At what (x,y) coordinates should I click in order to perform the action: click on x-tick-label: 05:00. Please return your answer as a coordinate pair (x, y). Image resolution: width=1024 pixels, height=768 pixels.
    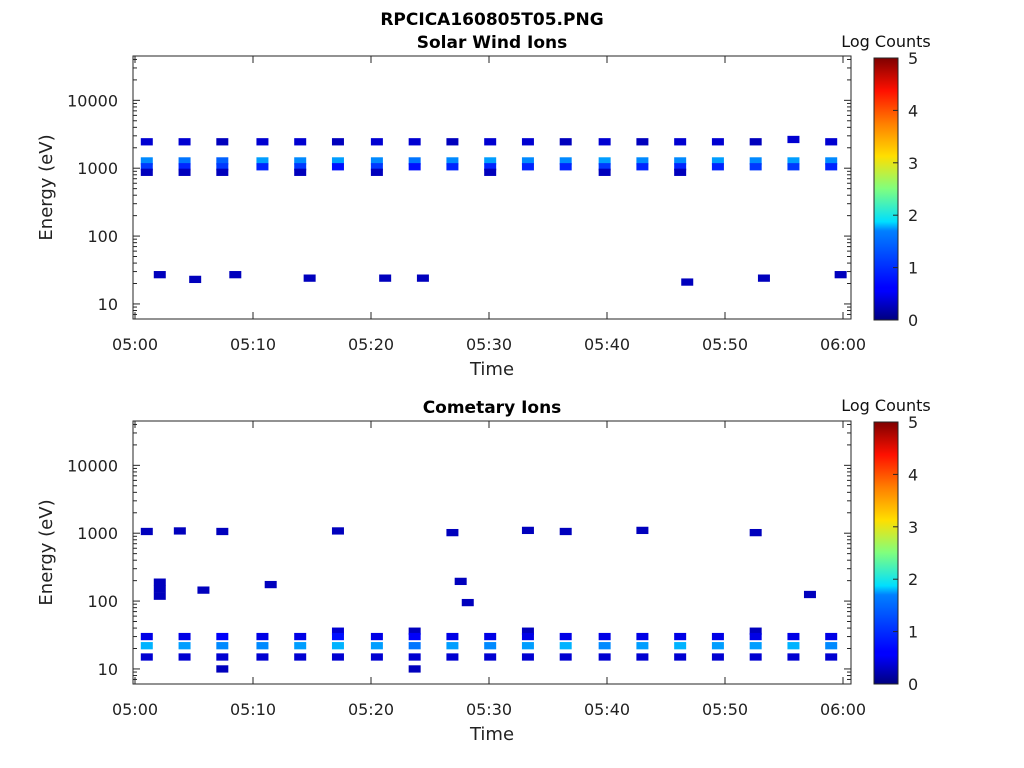
    Looking at the image, I should click on (135, 344).